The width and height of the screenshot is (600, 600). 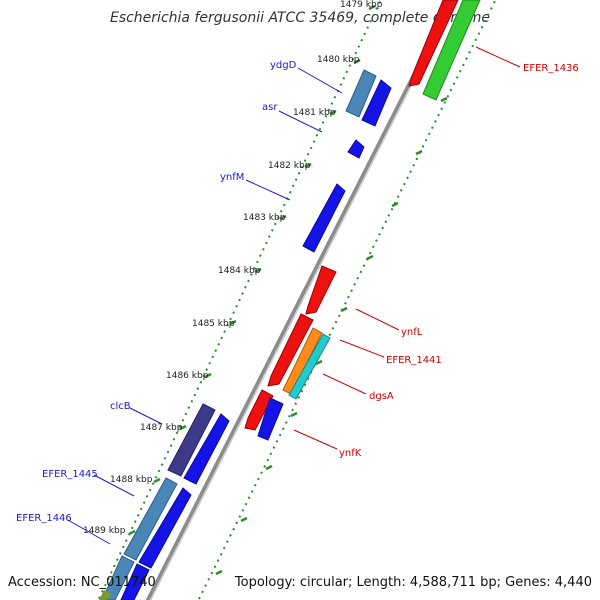 I want to click on gene-label-ynfM: ynfM, so click(x=232, y=177).